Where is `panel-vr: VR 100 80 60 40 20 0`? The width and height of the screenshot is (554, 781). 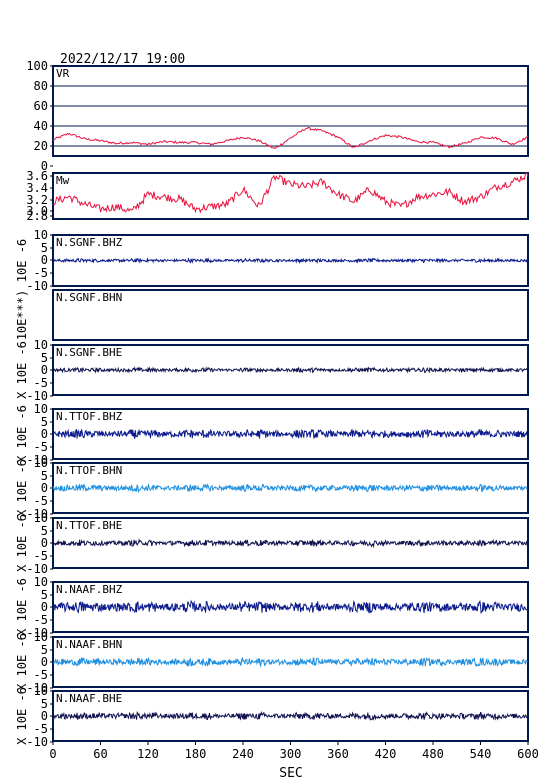 panel-vr: VR 100 80 60 40 20 0 is located at coordinates (277, 116).